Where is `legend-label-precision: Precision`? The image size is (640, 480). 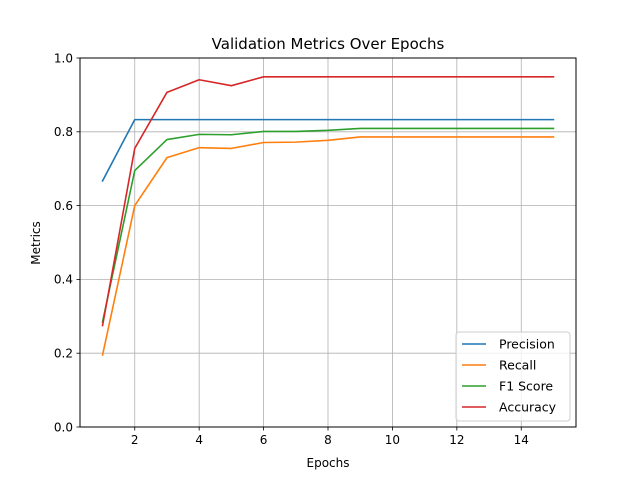
legend-label-precision: Precision is located at coordinates (527, 344).